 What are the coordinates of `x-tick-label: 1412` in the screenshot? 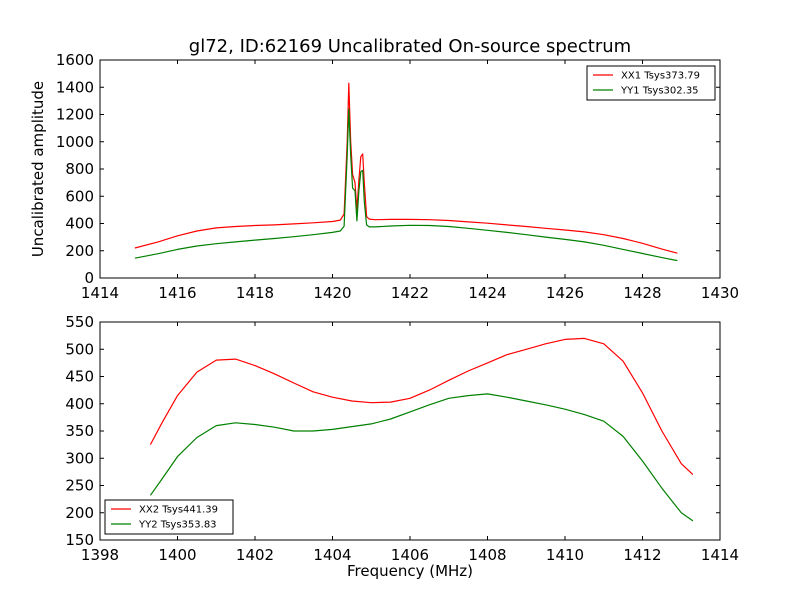 It's located at (642, 555).